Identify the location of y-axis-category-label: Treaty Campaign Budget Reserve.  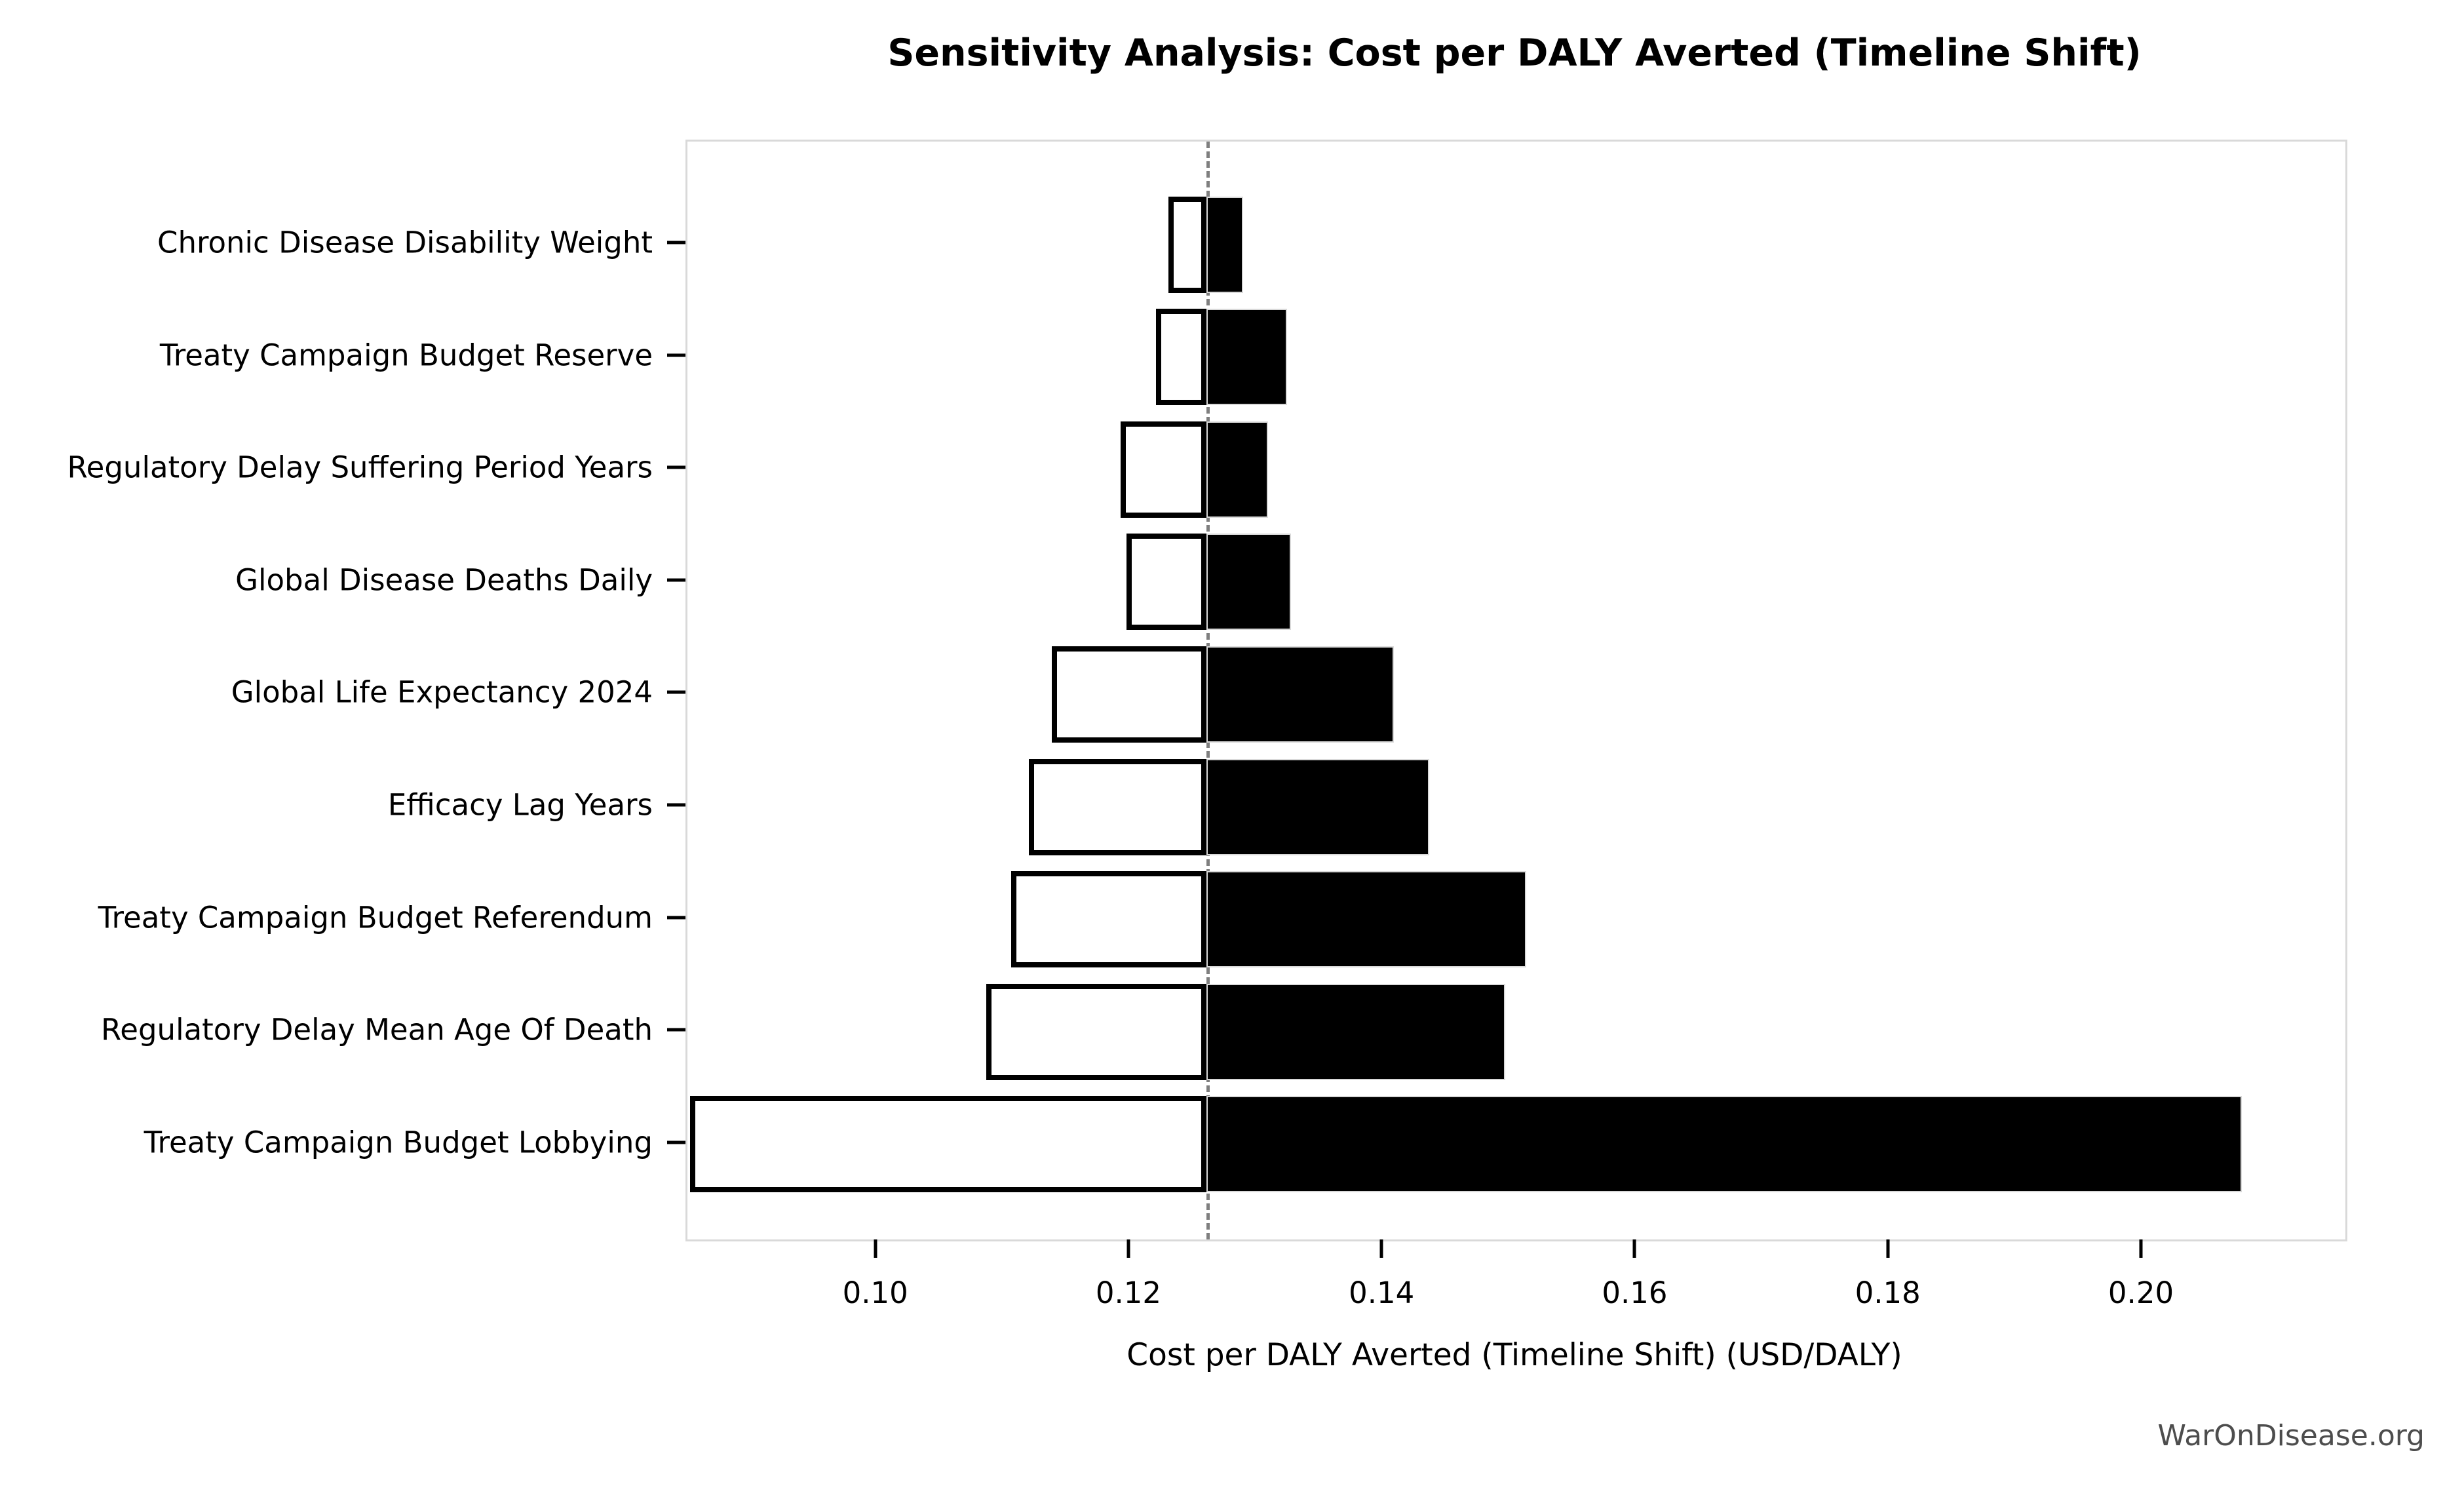
(406, 355).